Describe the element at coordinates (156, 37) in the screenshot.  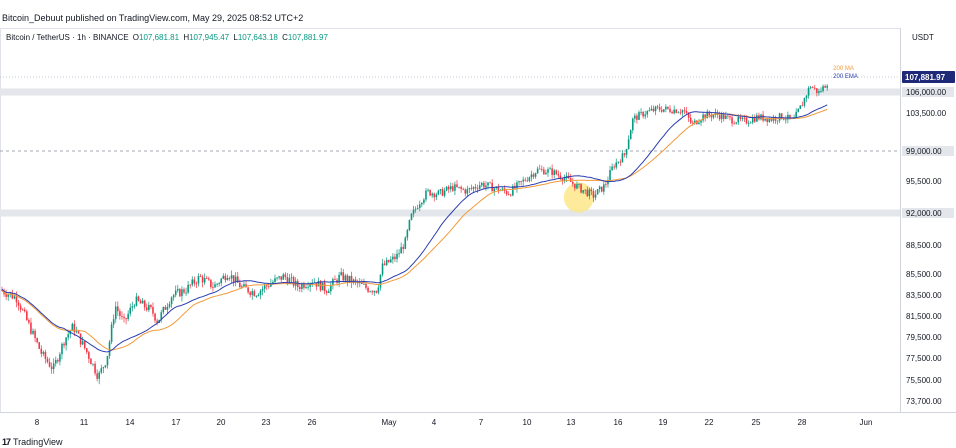
I see `ohlc-open: O107,681.81` at that location.